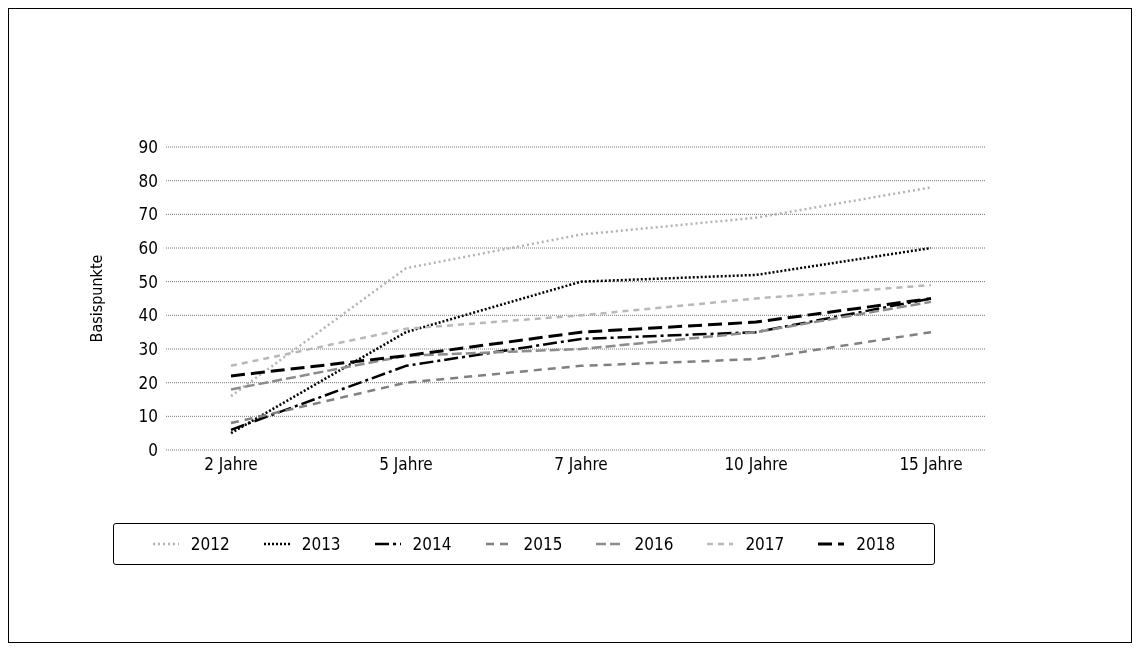 The image size is (1140, 651). I want to click on y-tick-label: 40, so click(148, 315).